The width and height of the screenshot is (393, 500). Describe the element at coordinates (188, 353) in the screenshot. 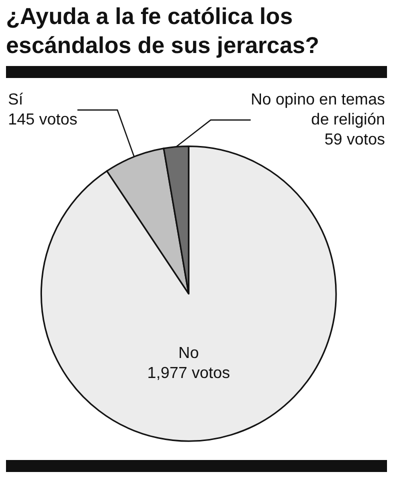

I see `slice-label: No` at that location.